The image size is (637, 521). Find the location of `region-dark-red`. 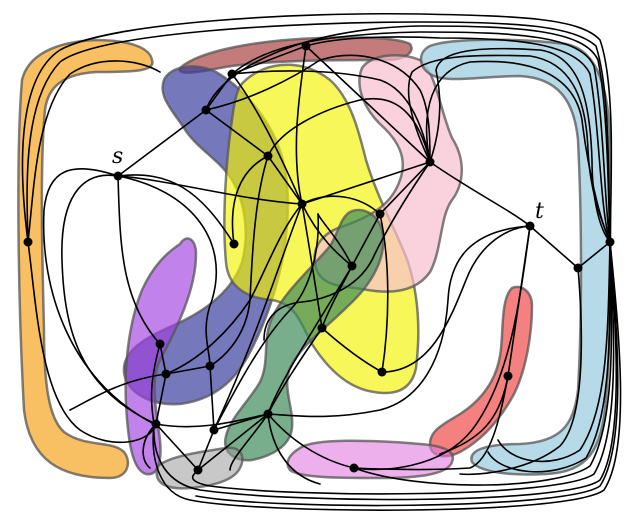

region-dark-red is located at coordinates (295, 55).